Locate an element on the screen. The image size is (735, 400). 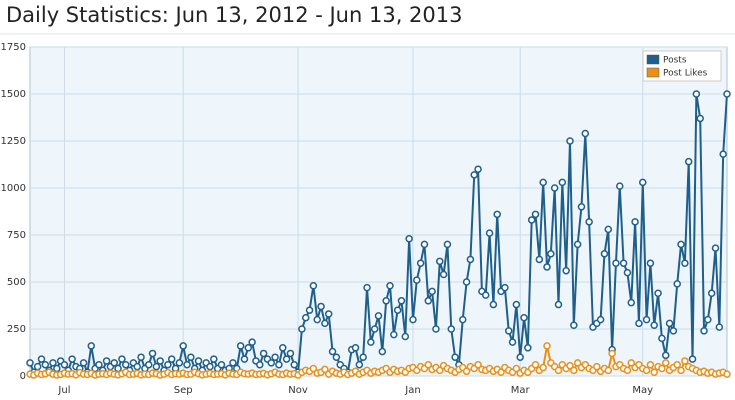
legend-label: Posts is located at coordinates (675, 61).